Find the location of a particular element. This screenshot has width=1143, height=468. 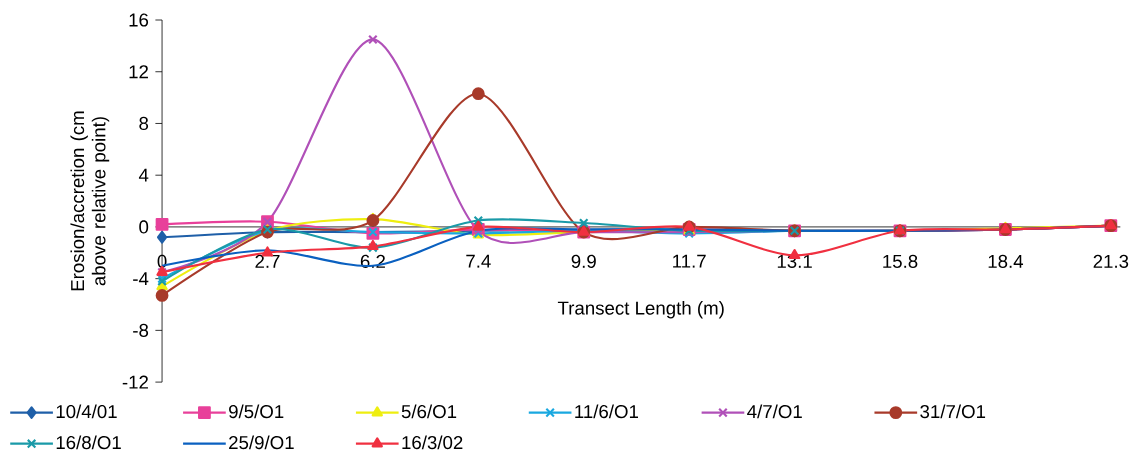

legend-label: 31/7/O1 is located at coordinates (953, 411).